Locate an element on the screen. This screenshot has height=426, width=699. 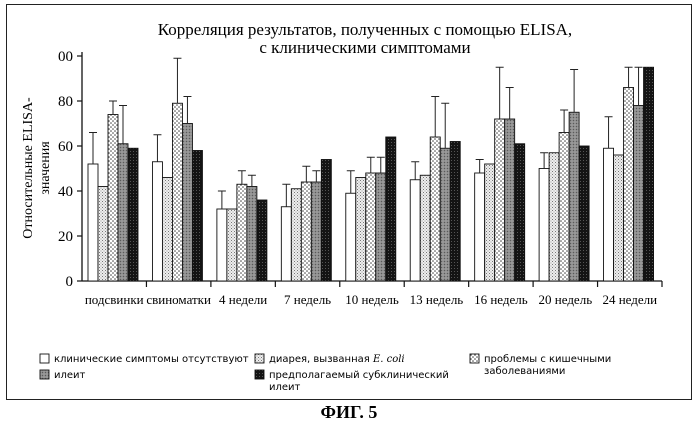
y-tick-label: 00 is located at coordinates (65, 57).